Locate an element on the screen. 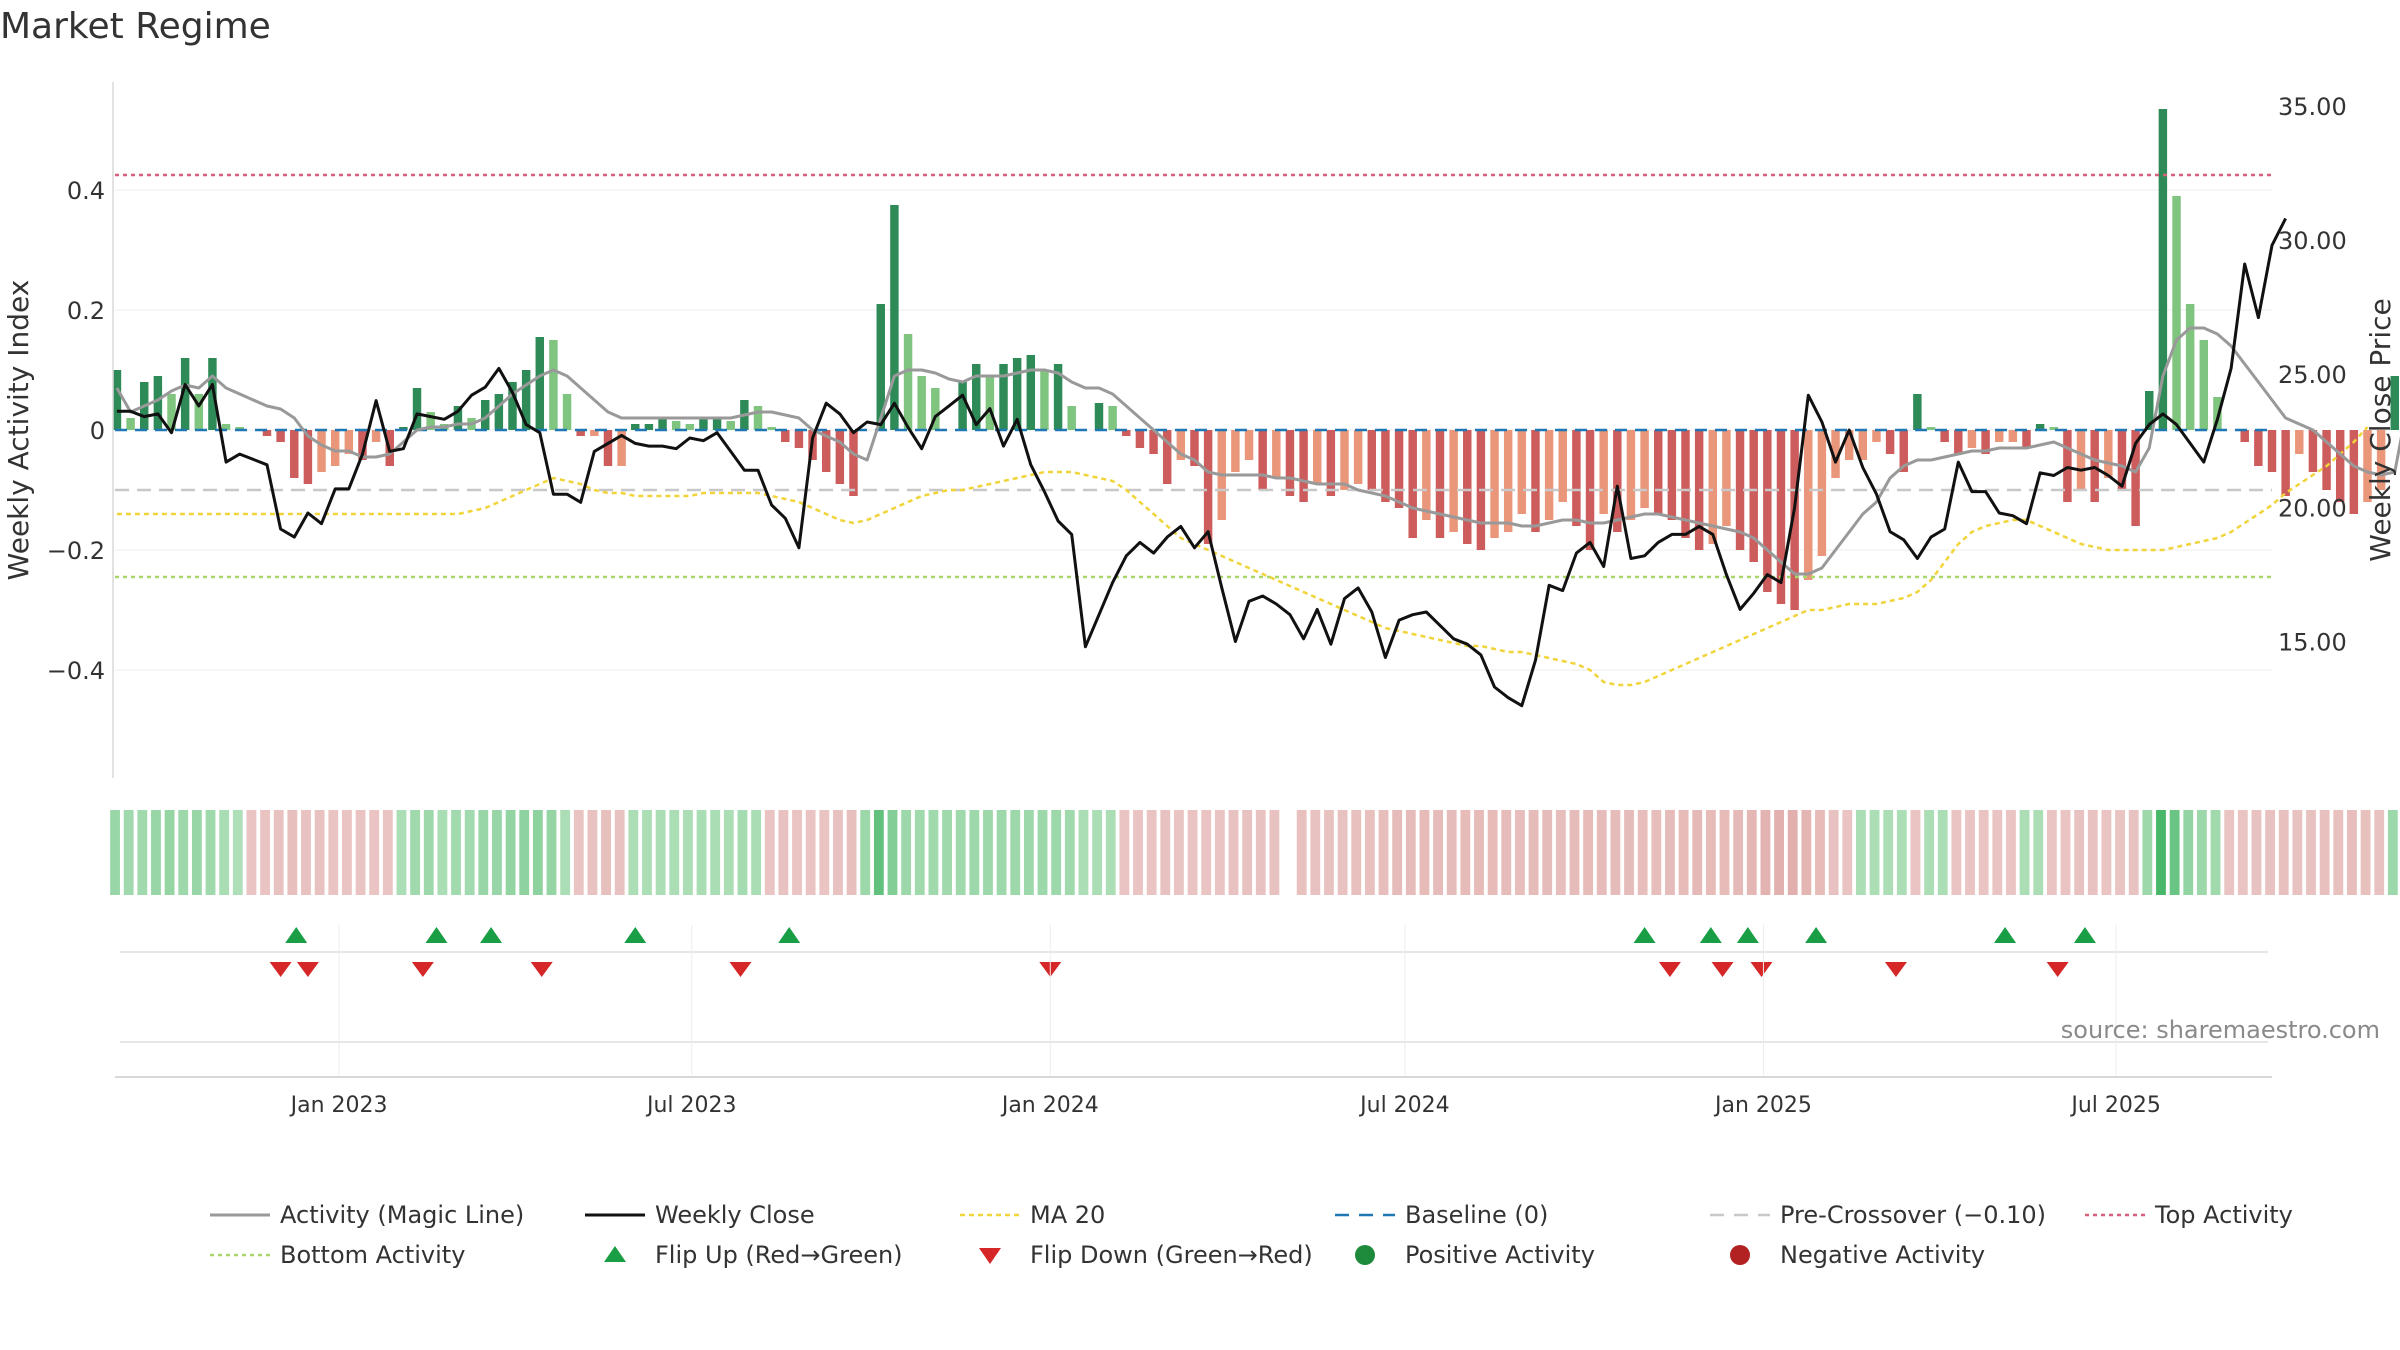 The height and width of the screenshot is (1350, 2400). legend-item-baseline: Baseline (0) is located at coordinates (1522, 1215).